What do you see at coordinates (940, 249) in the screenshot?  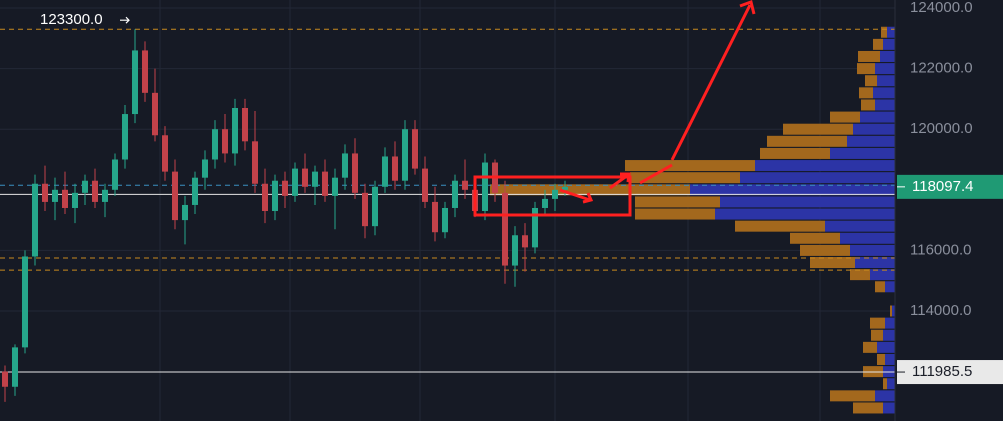 I see `y-tick-label: 116000.0` at bounding box center [940, 249].